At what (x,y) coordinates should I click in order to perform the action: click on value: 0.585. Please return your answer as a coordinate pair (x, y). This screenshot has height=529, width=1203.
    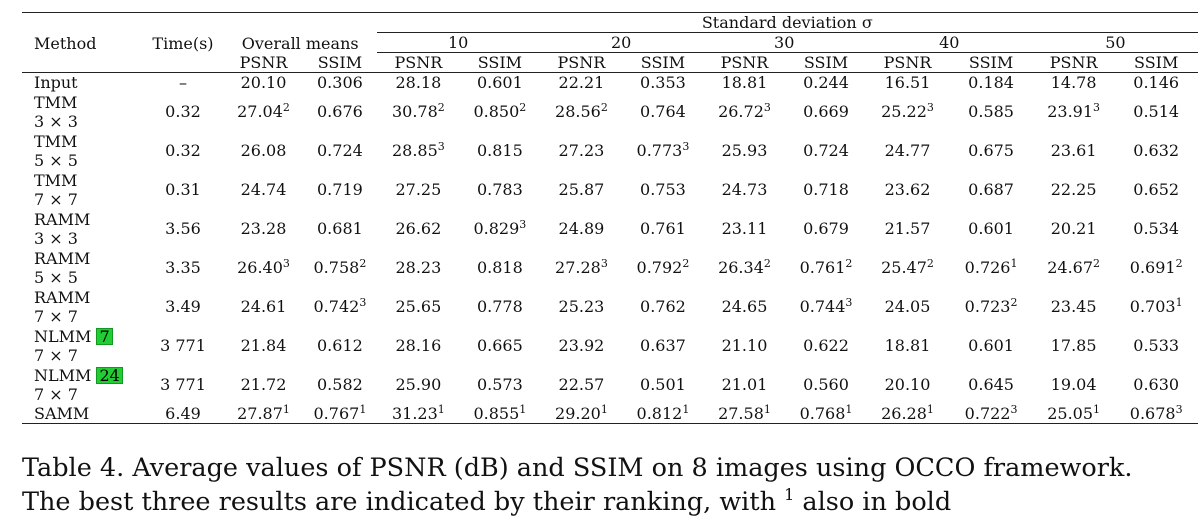
    Looking at the image, I should click on (991, 111).